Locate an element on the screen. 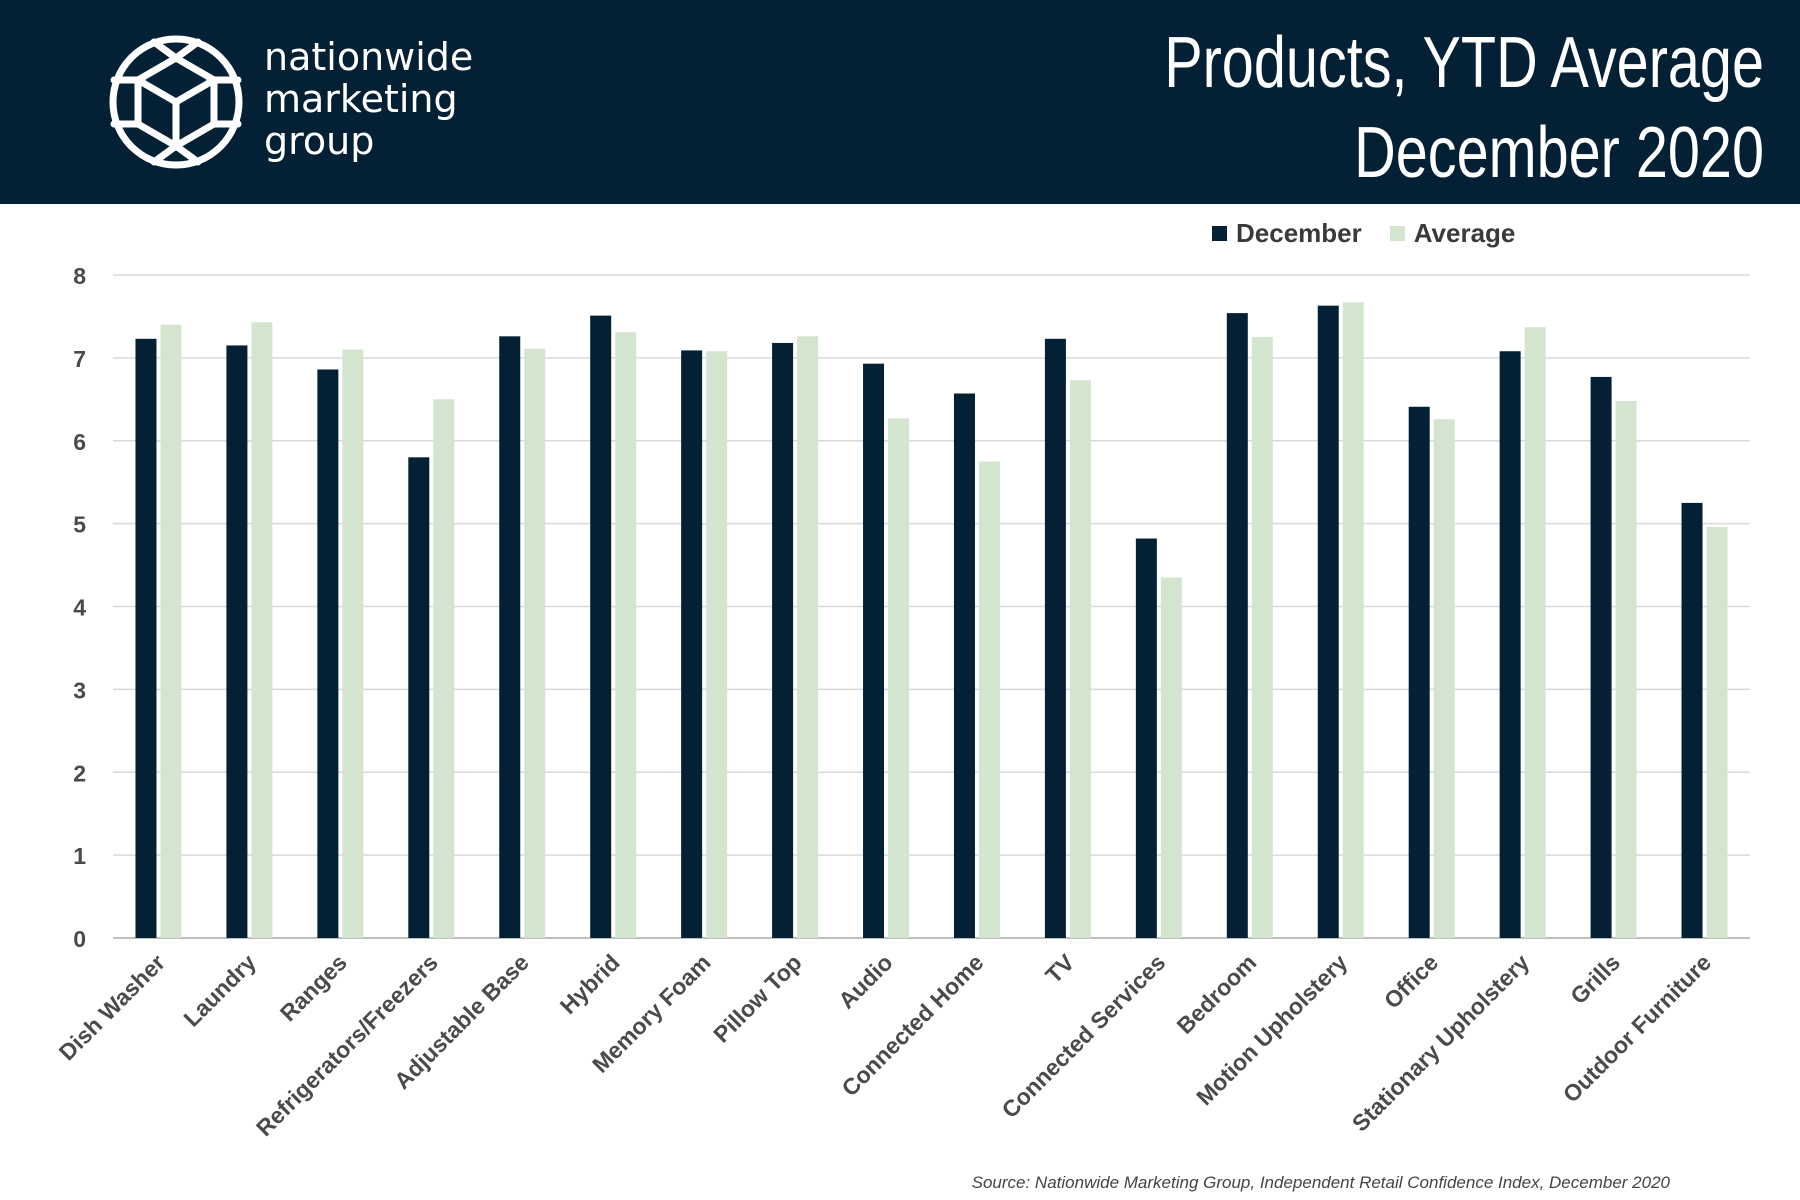 Image resolution: width=1800 pixels, height=1200 pixels. y-tick-label: 7 is located at coordinates (79, 359).